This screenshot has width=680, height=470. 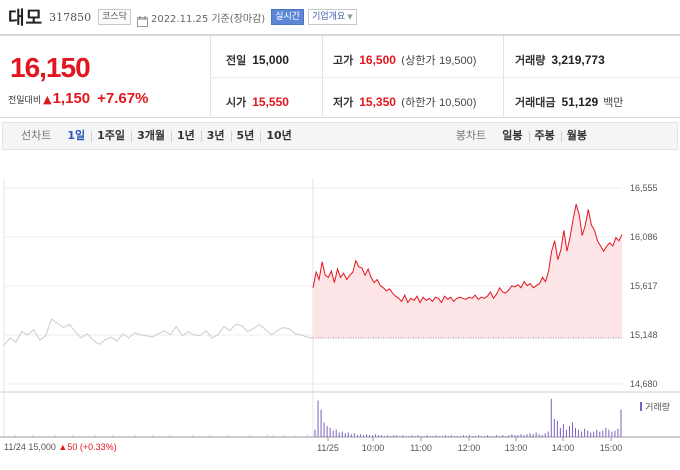 What do you see at coordinates (405, 60) in the screenshot?
I see `high-price: 고가 16,500 (상한가 19,500)` at bounding box center [405, 60].